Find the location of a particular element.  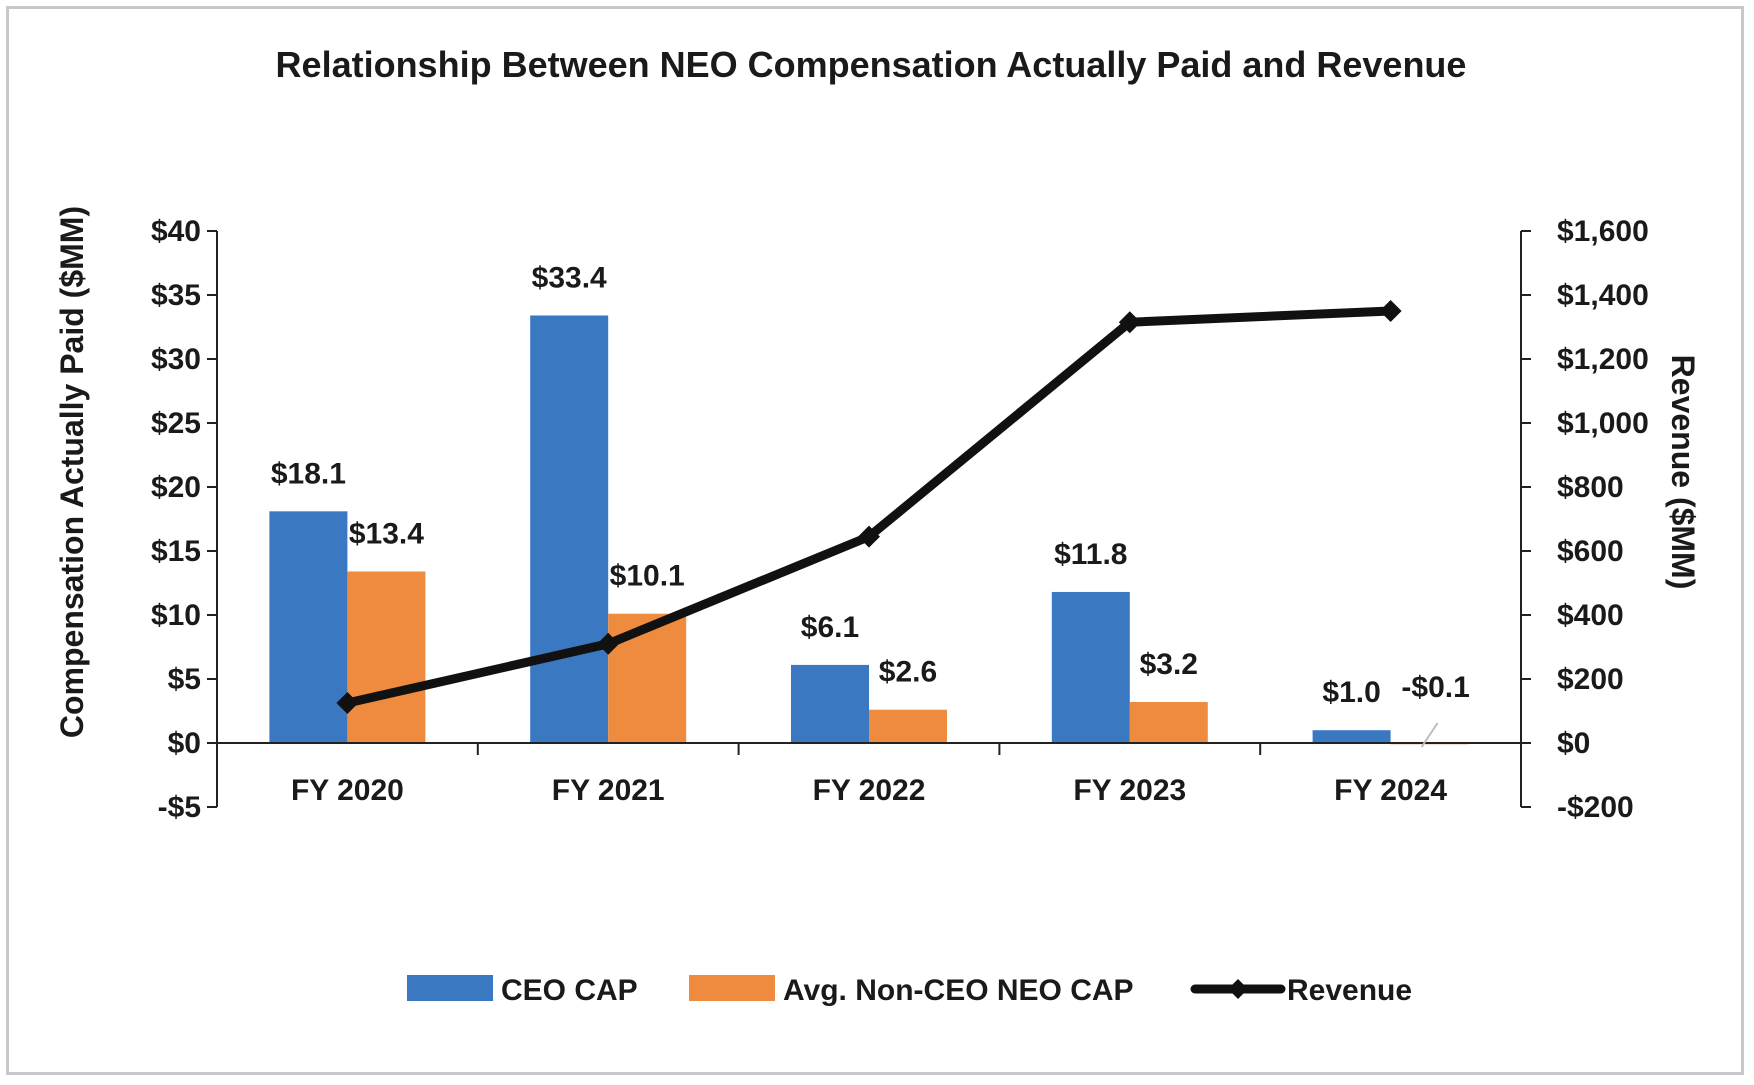

data-label-leader-line is located at coordinates (1429, 735).